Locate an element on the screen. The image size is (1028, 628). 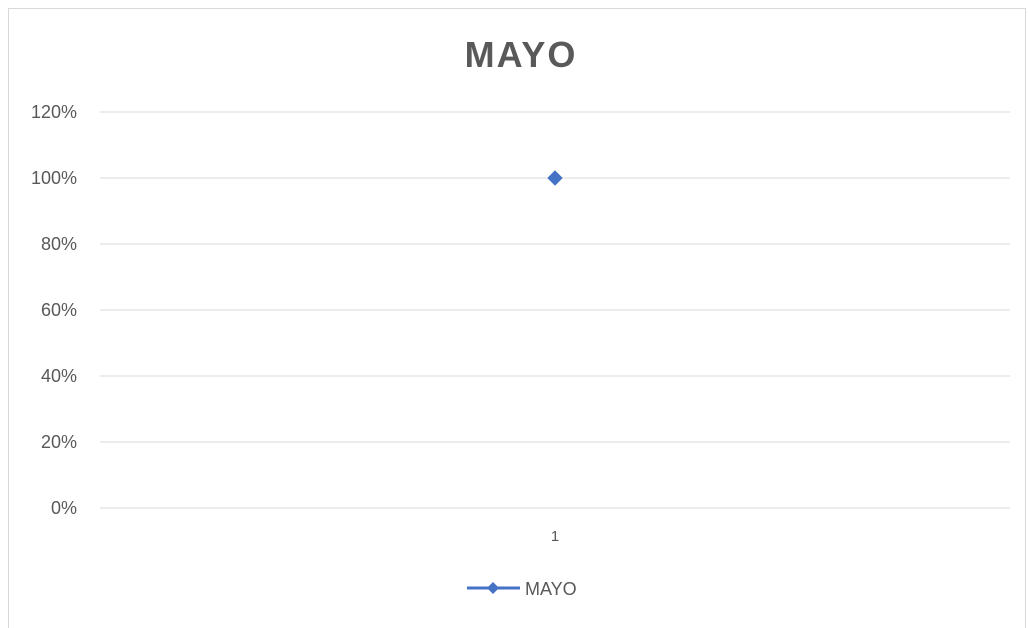
series-layer is located at coordinates (555, 178).